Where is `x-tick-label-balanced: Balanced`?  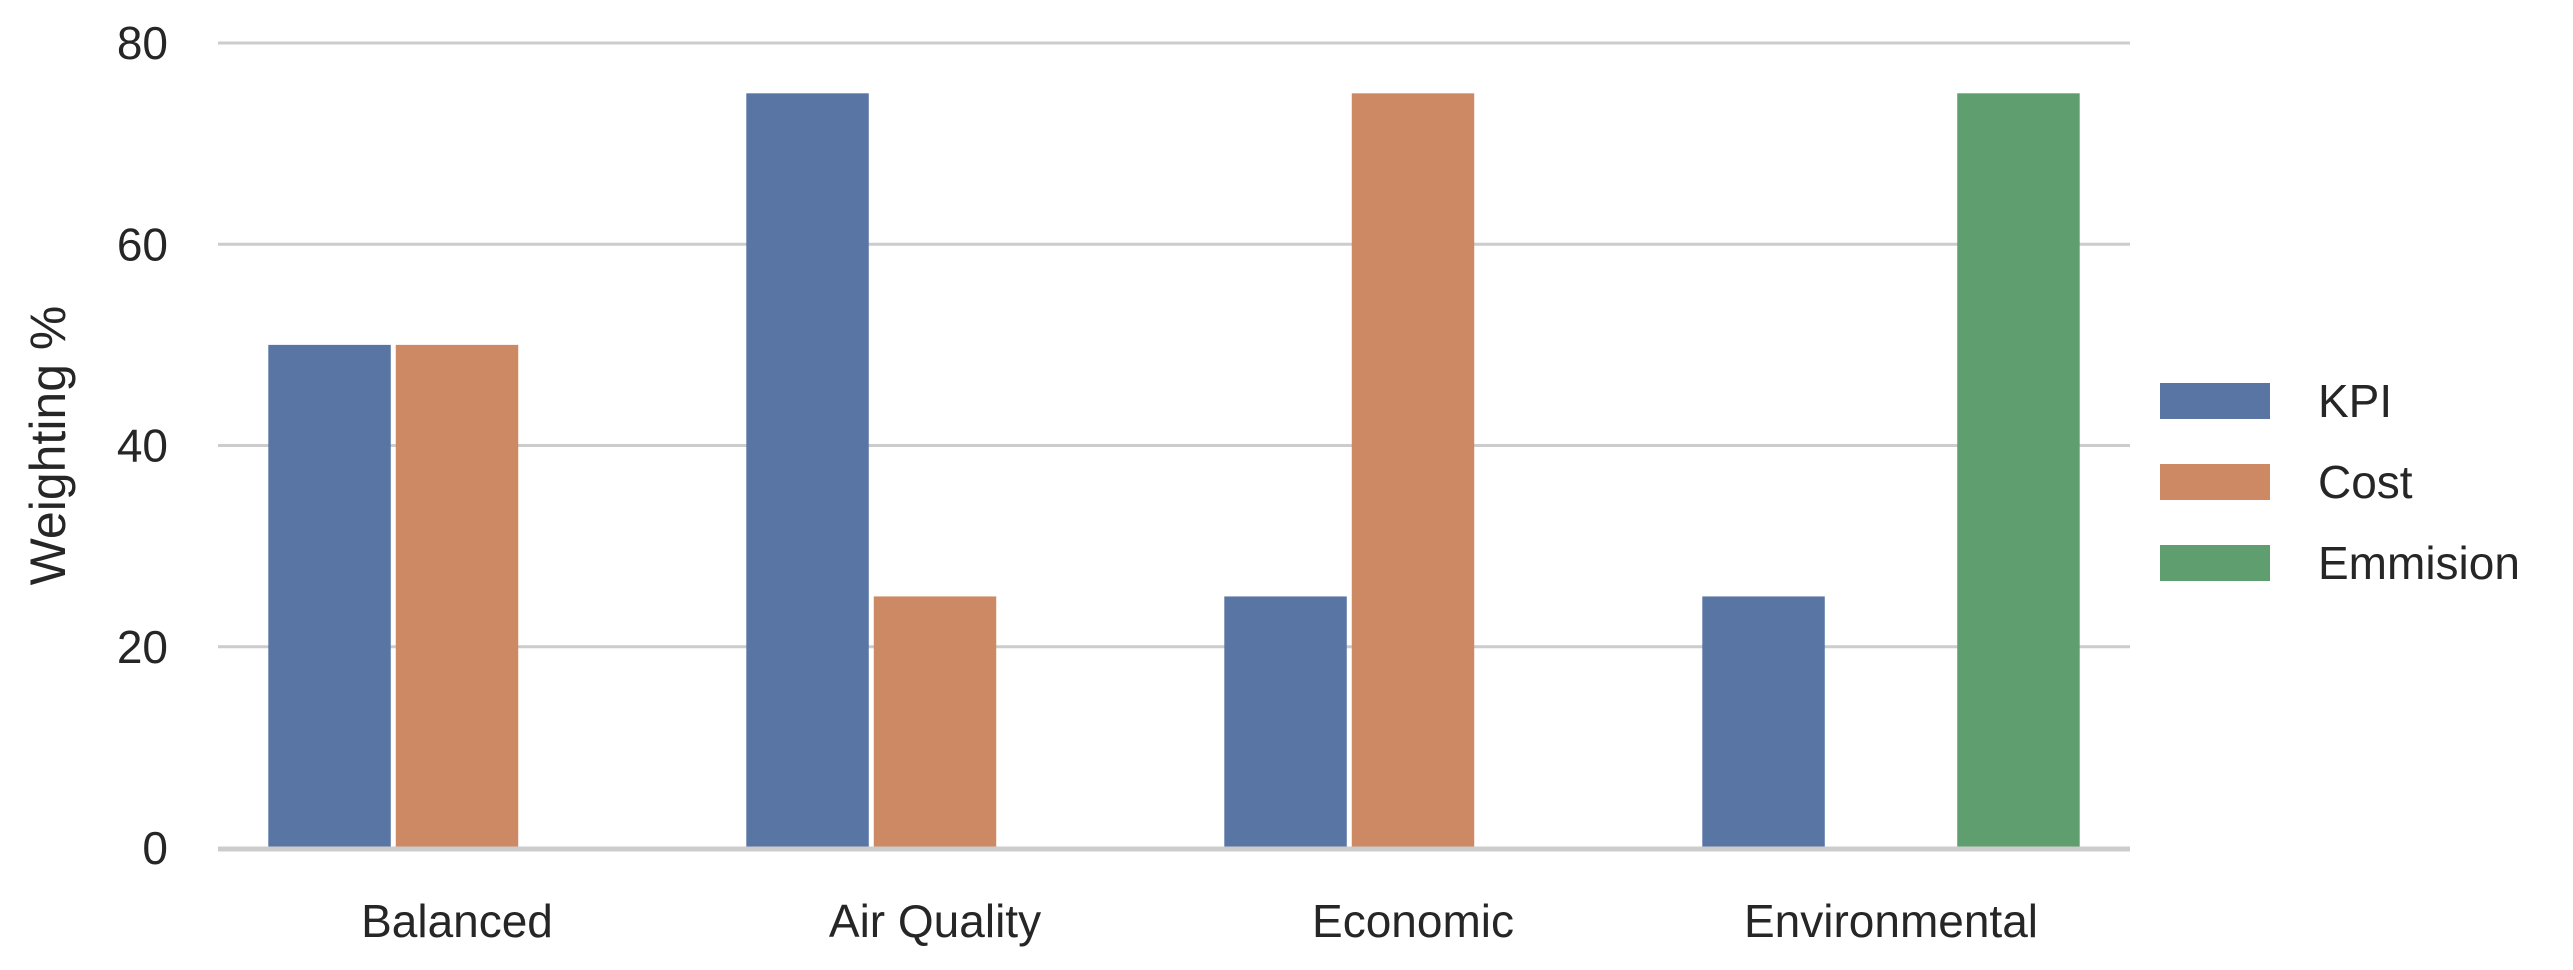 x-tick-label-balanced: Balanced is located at coordinates (457, 921).